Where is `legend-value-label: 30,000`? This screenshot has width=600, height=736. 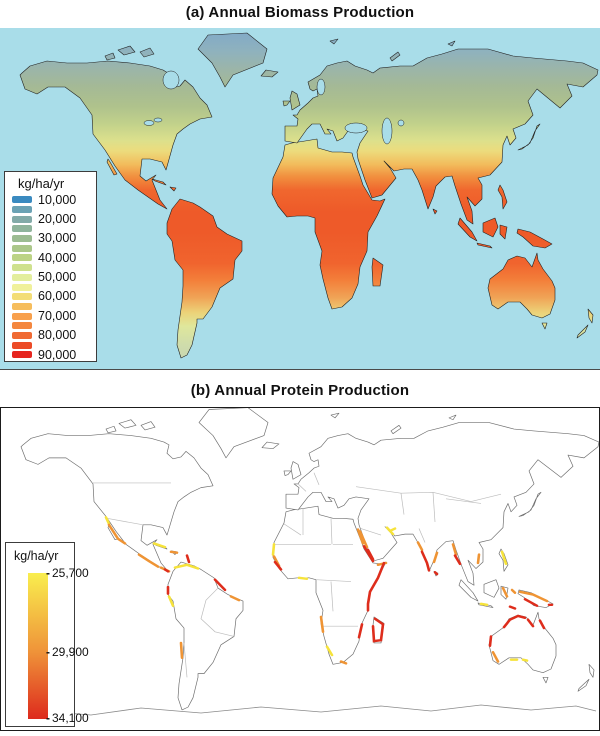 legend-value-label: 30,000 is located at coordinates (57, 238).